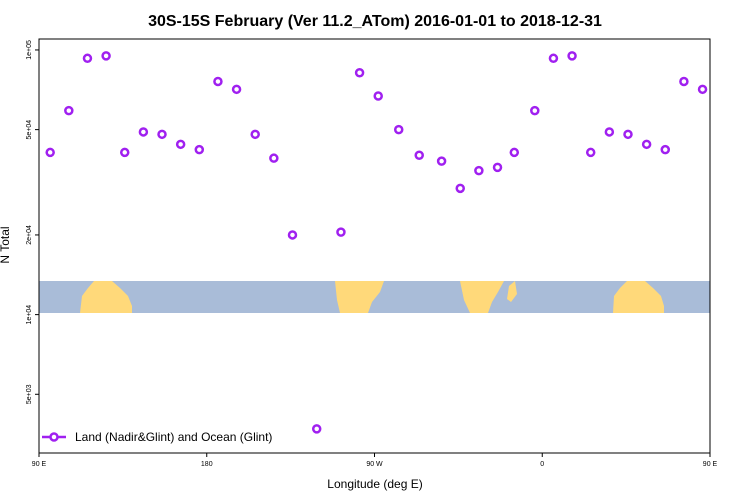  What do you see at coordinates (29, 130) in the screenshot?
I see `y-tick-label-3: 5e+04` at bounding box center [29, 130].